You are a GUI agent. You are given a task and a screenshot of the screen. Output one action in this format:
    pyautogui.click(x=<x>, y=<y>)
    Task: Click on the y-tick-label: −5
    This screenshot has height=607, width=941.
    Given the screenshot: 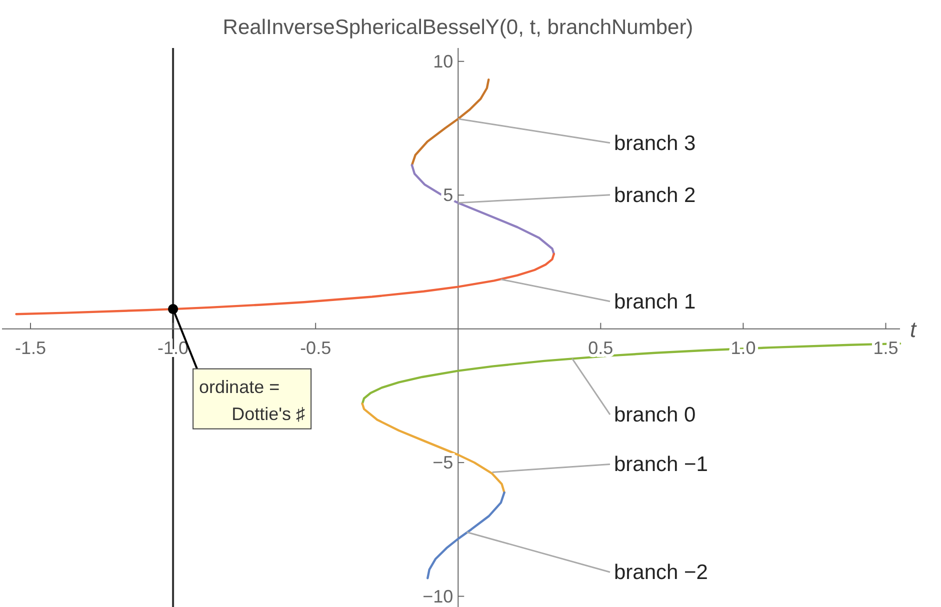 What is the action you would take?
    pyautogui.click(x=443, y=462)
    